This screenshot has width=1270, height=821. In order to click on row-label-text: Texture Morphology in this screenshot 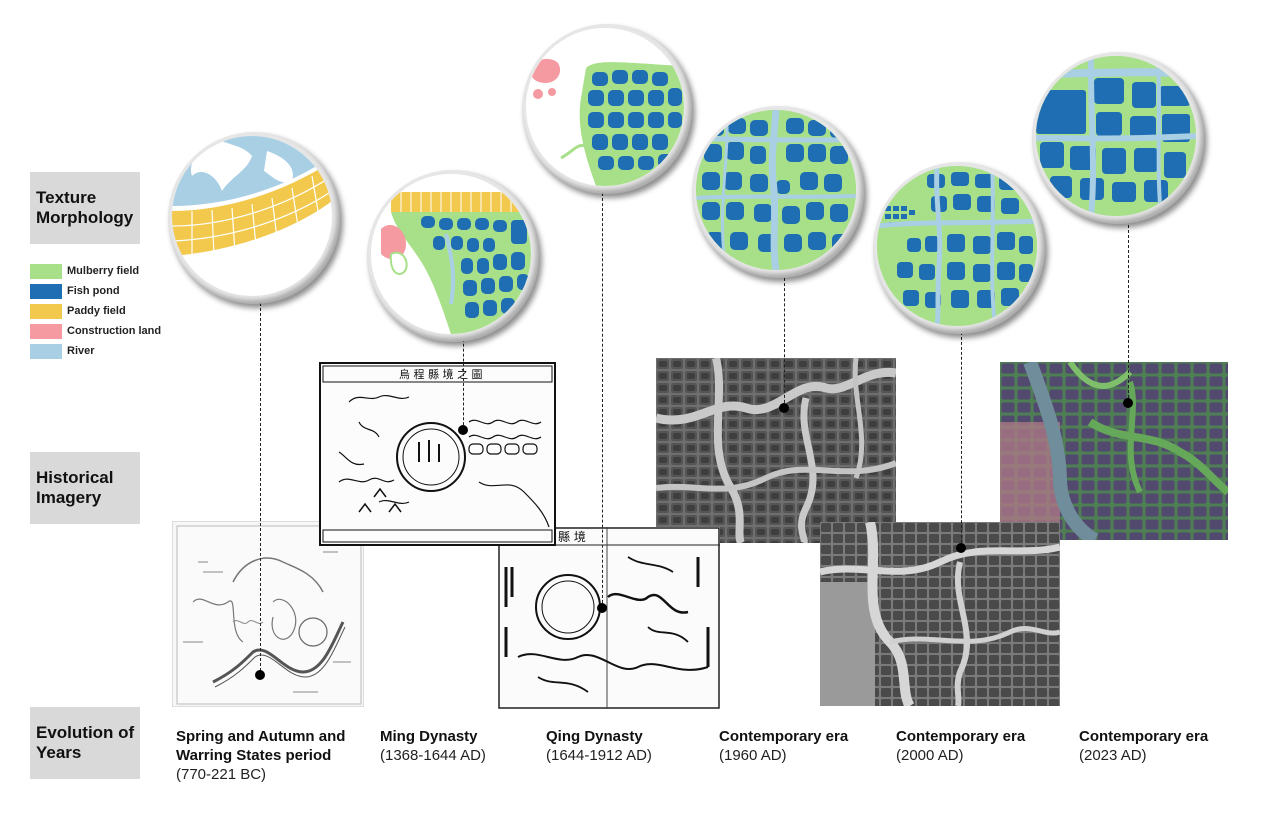, I will do `click(85, 207)`.